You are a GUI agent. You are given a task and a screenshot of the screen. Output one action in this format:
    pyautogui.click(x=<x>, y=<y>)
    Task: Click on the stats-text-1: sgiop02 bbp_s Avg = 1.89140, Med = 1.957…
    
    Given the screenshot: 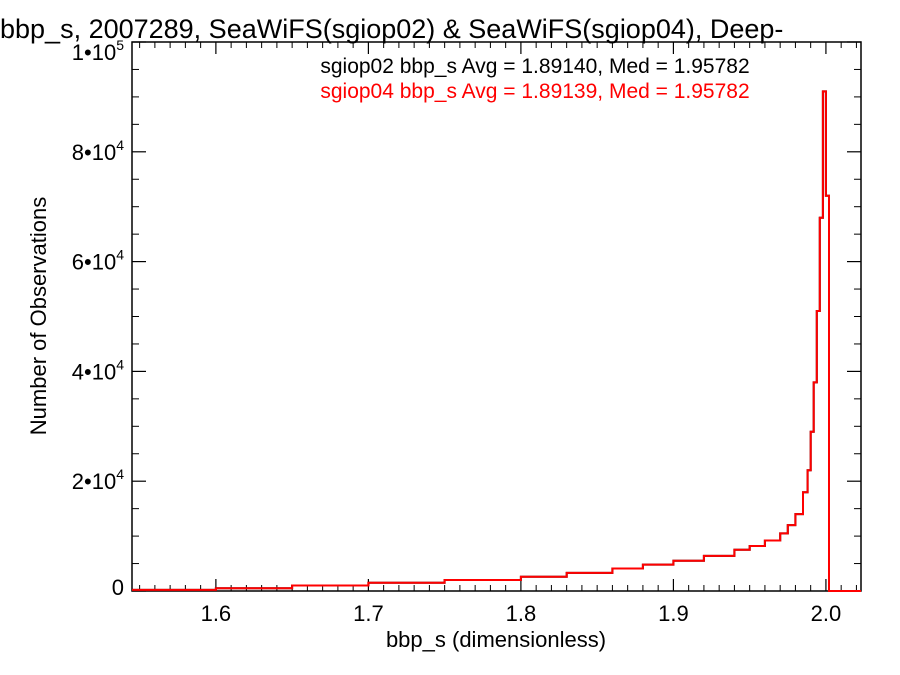 What is the action you would take?
    pyautogui.click(x=534, y=66)
    